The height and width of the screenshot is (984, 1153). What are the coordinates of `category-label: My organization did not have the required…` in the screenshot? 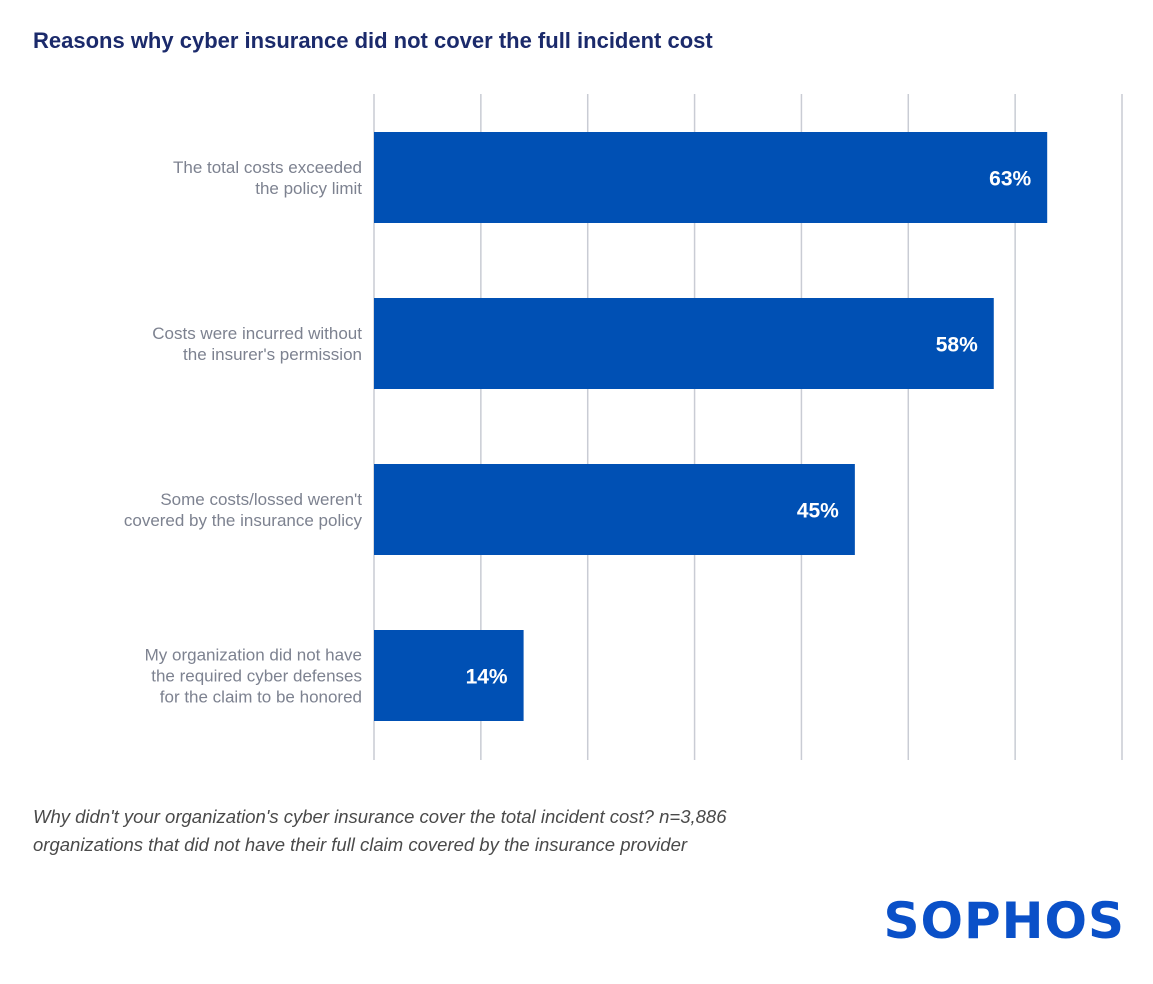 It's located at (253, 676).